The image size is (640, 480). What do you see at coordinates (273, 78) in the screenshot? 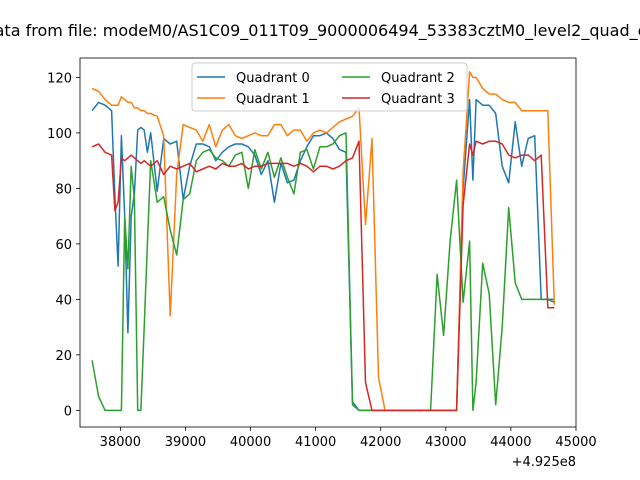
I see `legend-label: Quadrant 0` at bounding box center [273, 78].